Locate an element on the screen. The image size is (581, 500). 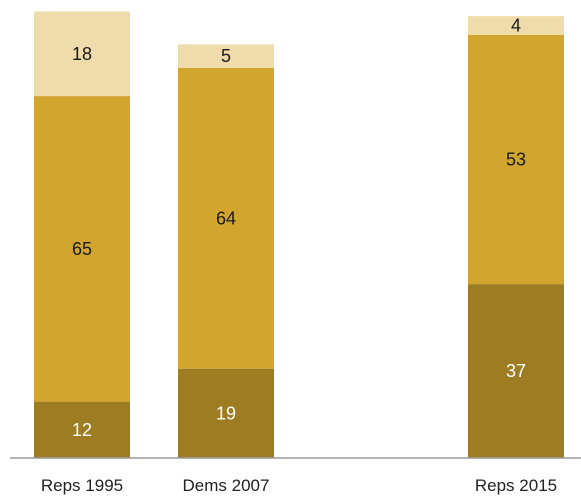
category-label: Dems 2007 is located at coordinates (226, 485).